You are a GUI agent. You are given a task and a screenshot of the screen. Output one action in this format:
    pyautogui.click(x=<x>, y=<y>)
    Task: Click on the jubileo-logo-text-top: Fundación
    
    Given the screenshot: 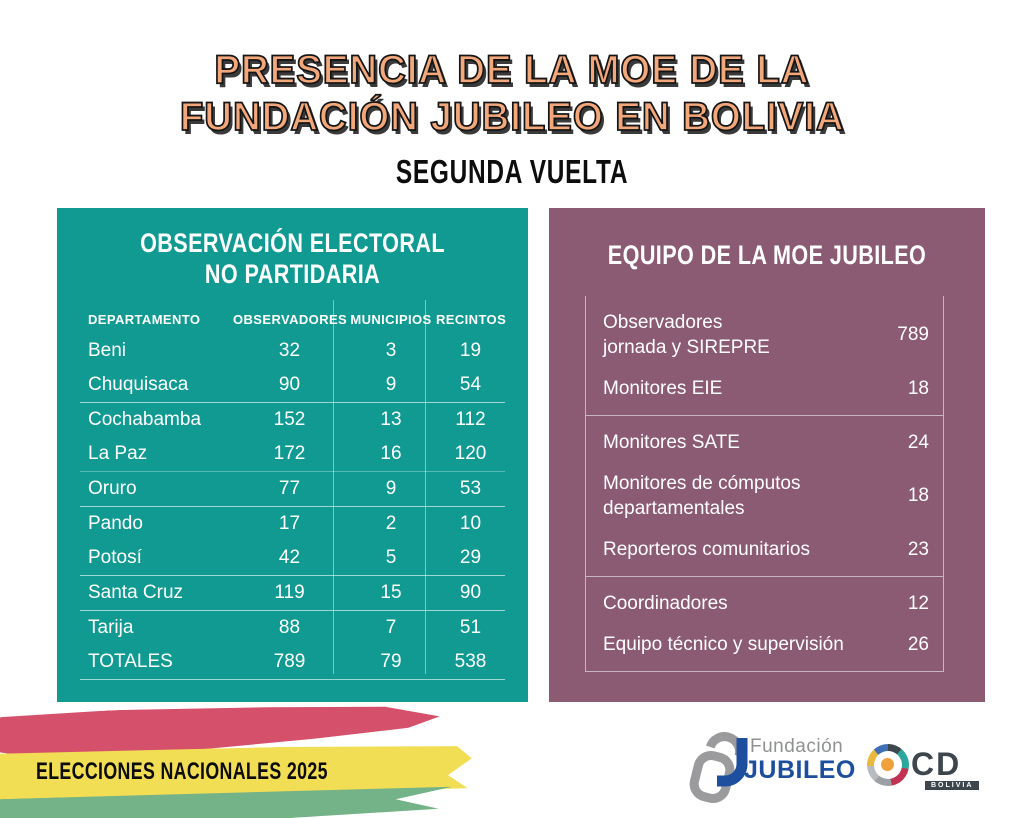 What is the action you would take?
    pyautogui.click(x=797, y=746)
    